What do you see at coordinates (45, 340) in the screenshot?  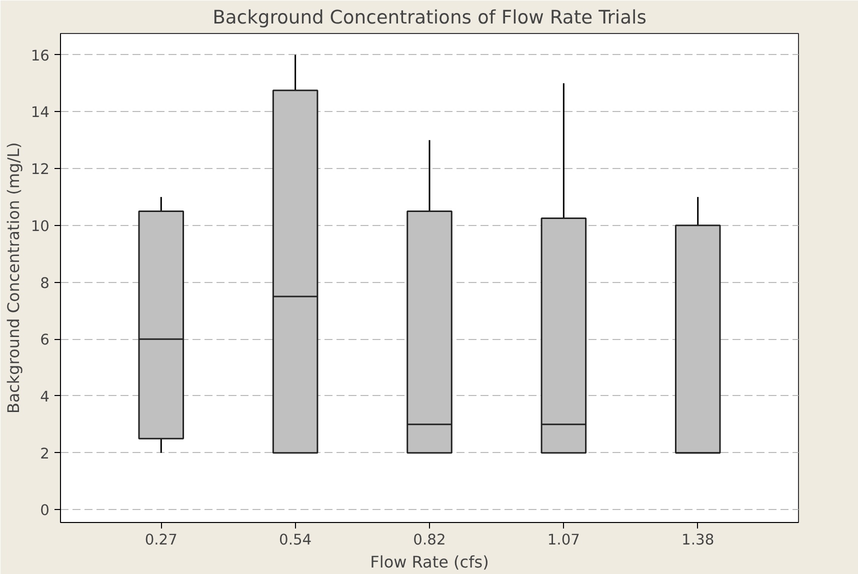 I see `y-tick-label: 6` at bounding box center [45, 340].